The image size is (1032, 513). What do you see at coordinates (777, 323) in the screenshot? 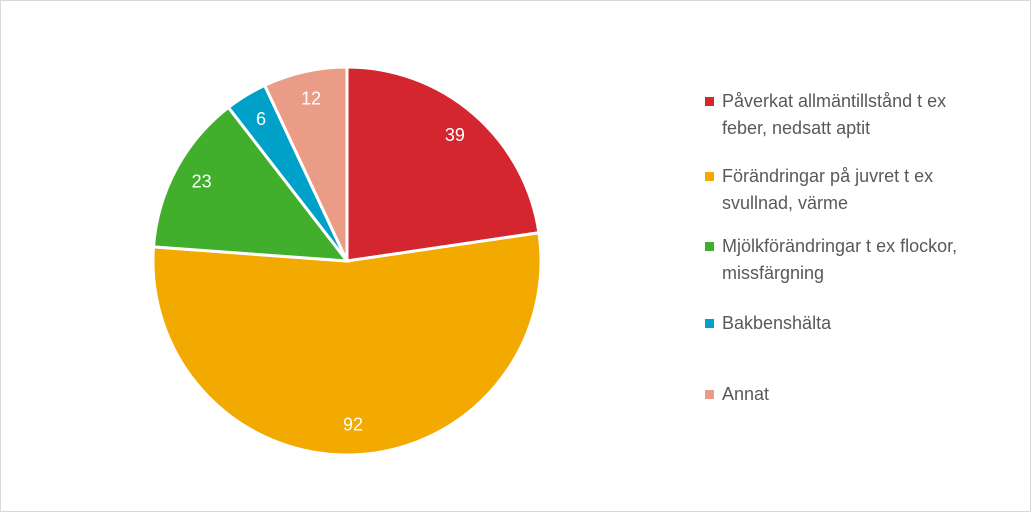
I see `legend-label: Bakbenshälta` at bounding box center [777, 323].